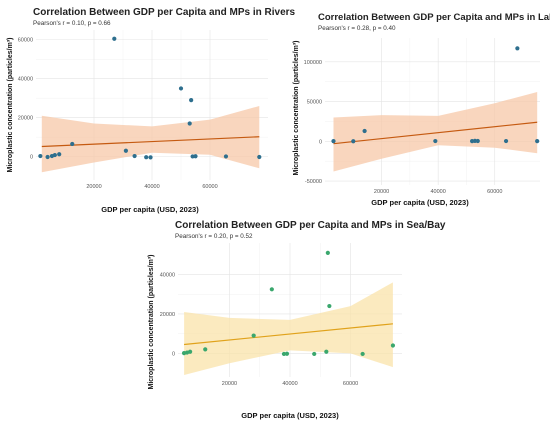 The height and width of the screenshot is (425, 550). I want to click on y-tick-label: 100000, so click(313, 63).